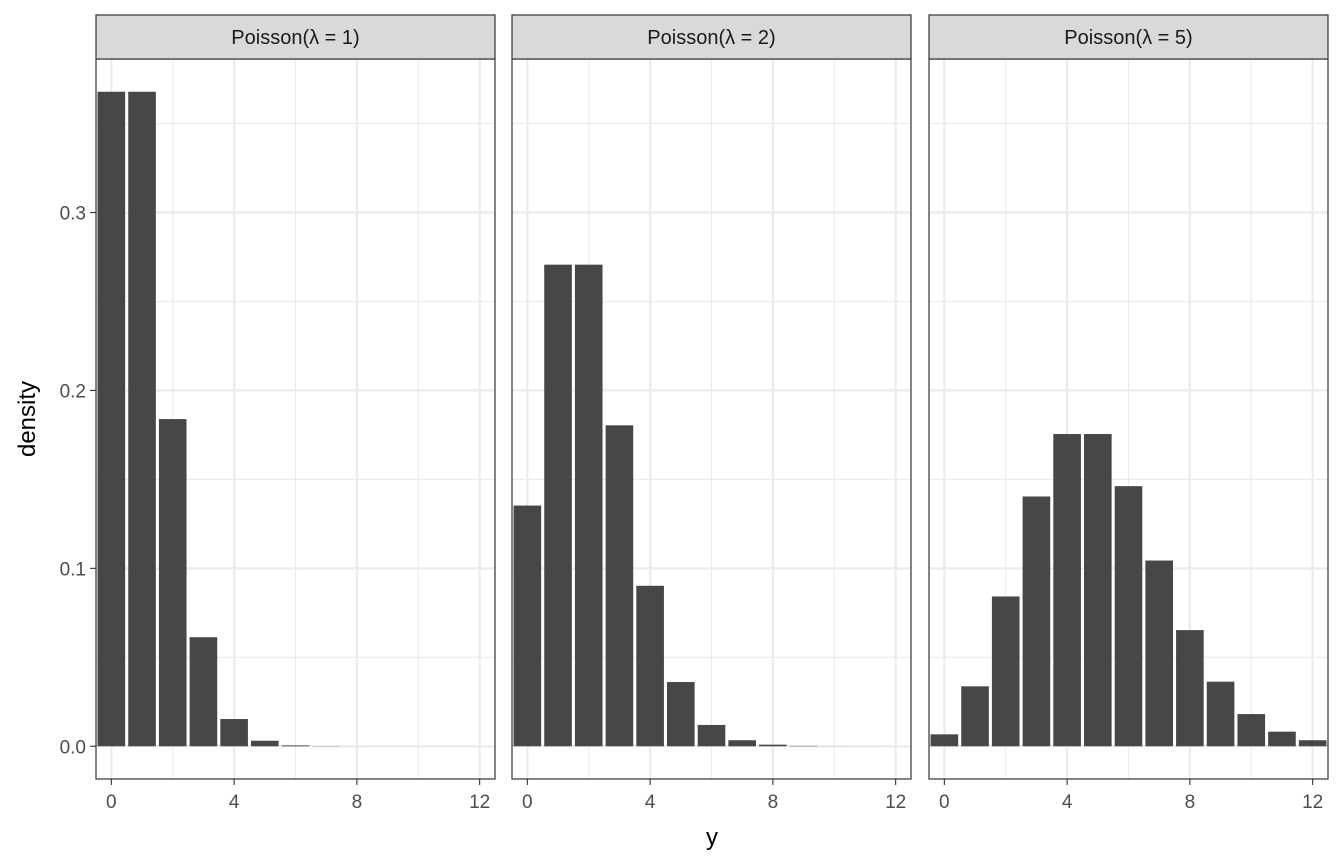 The height and width of the screenshot is (864, 1344). I want to click on facet-strip-label: Poisson(λ = 1), so click(295, 38).